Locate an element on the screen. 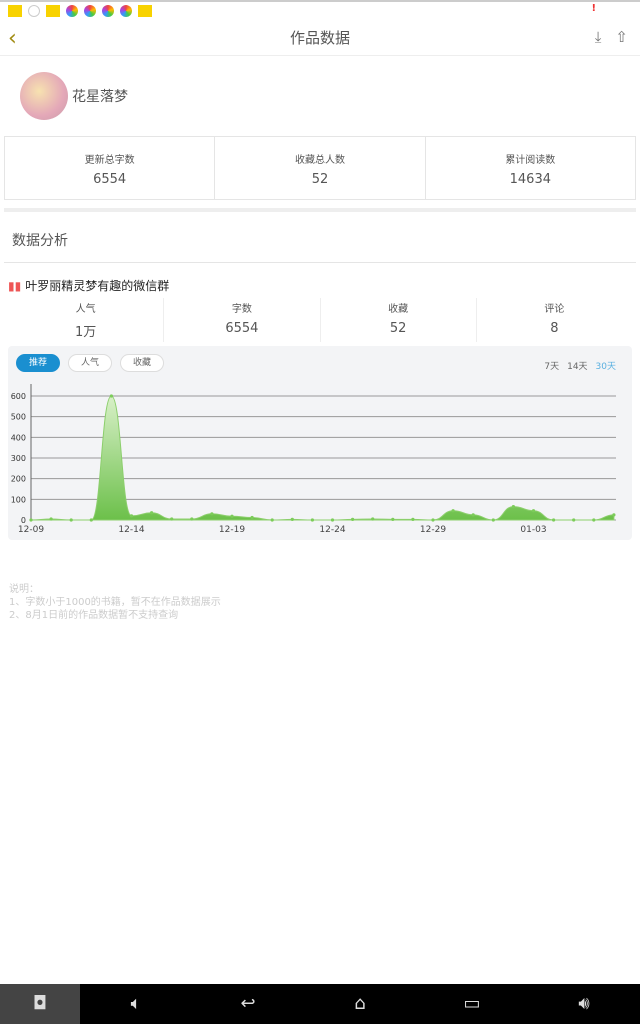 Image resolution: width=640 pixels, height=1024 pixels. y-tick-label: 200 is located at coordinates (18, 479).